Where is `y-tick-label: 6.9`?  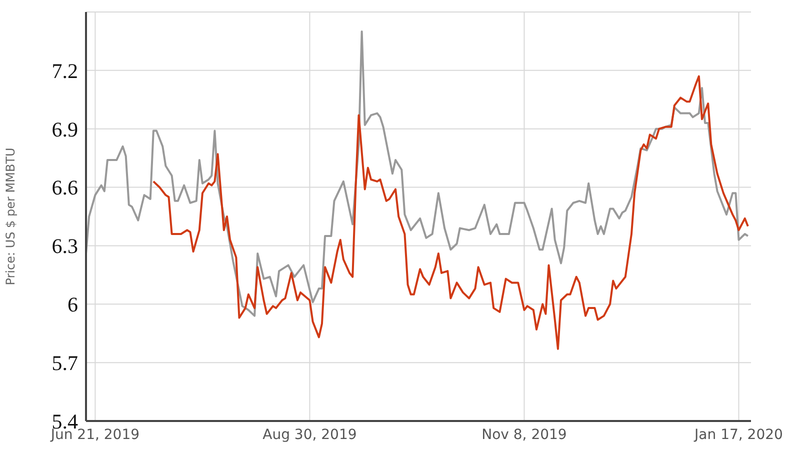 y-tick-label: 6.9 is located at coordinates (65, 129).